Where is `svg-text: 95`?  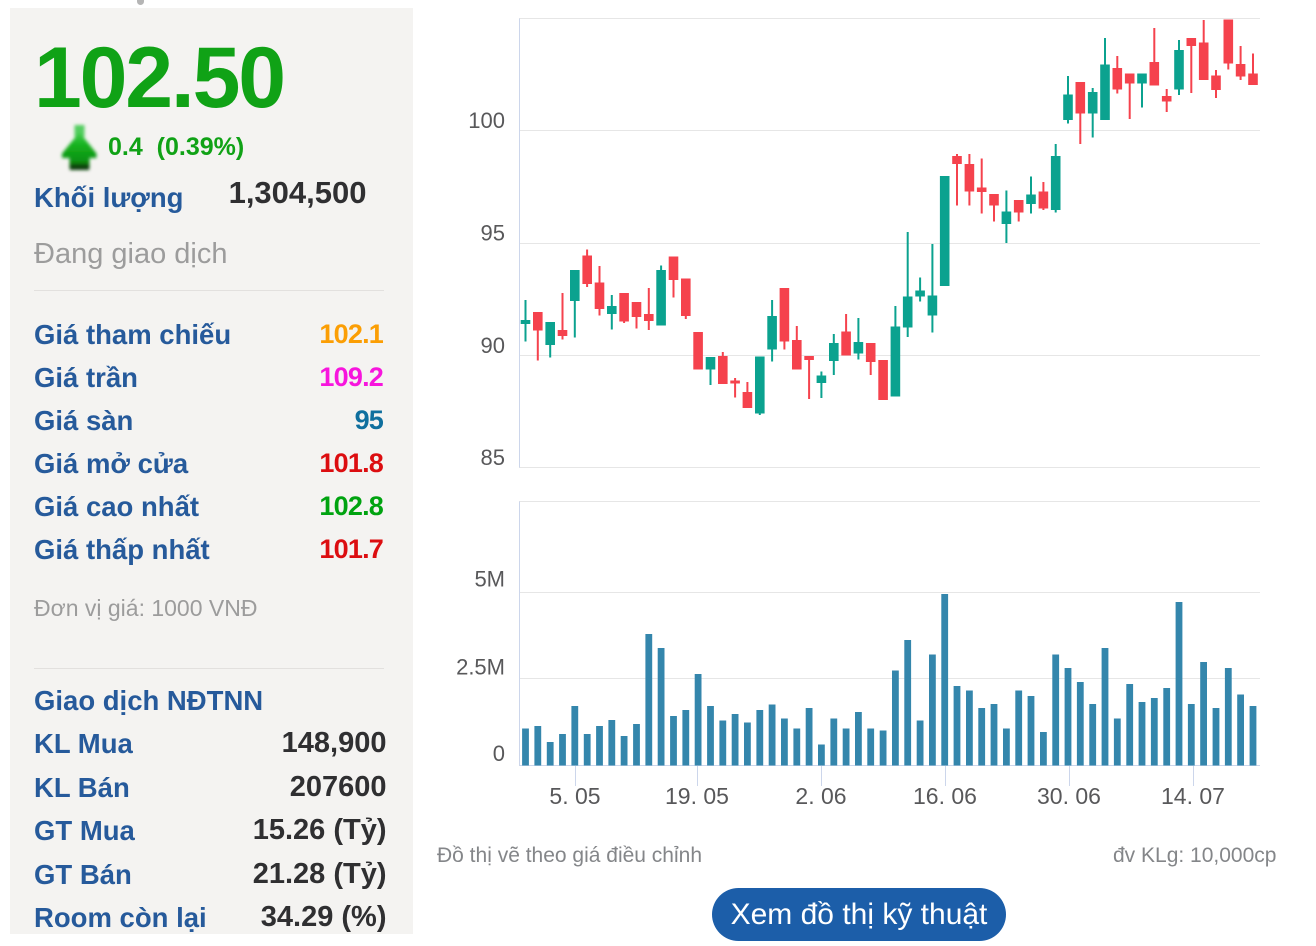
svg-text: 95 is located at coordinates (493, 233).